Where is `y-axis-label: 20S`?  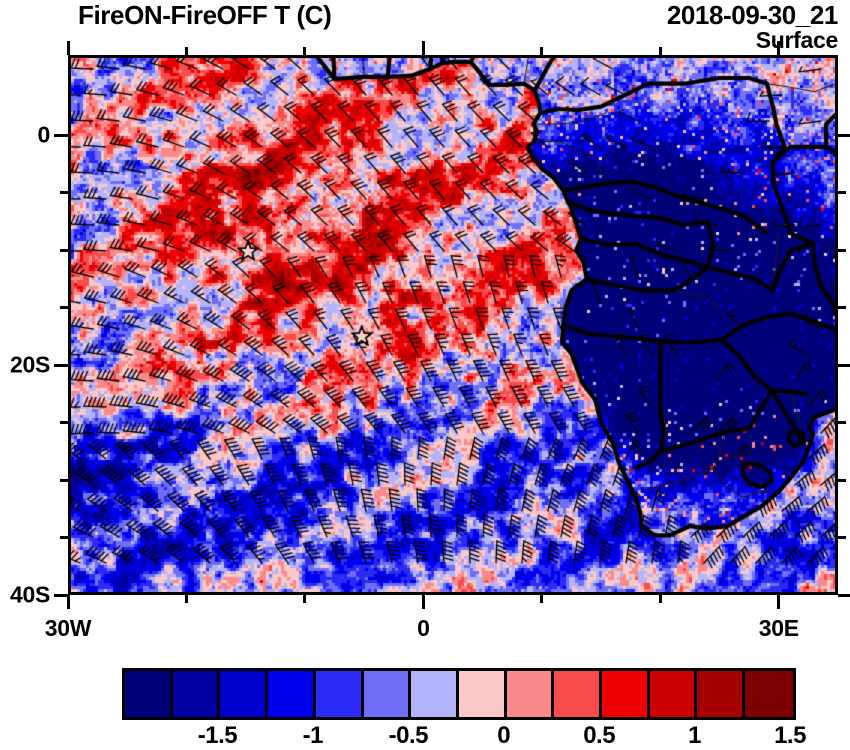
y-axis-label: 20S is located at coordinates (29, 364).